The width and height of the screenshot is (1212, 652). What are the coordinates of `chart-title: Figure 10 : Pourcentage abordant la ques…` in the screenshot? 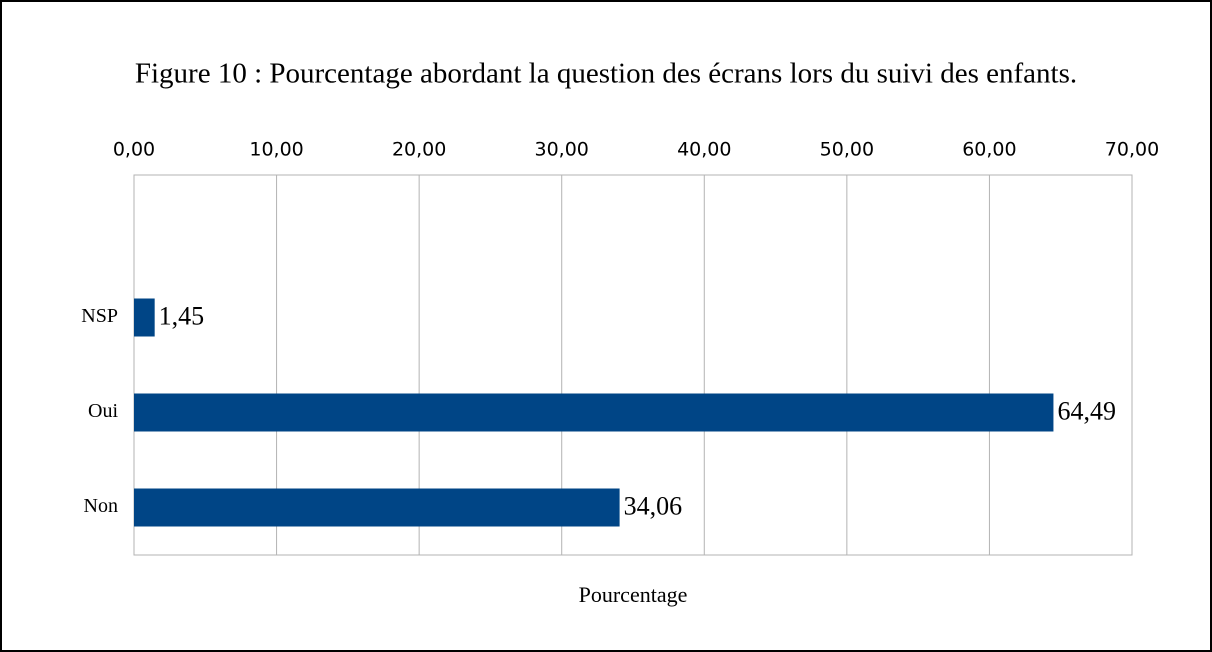 It's located at (606, 74).